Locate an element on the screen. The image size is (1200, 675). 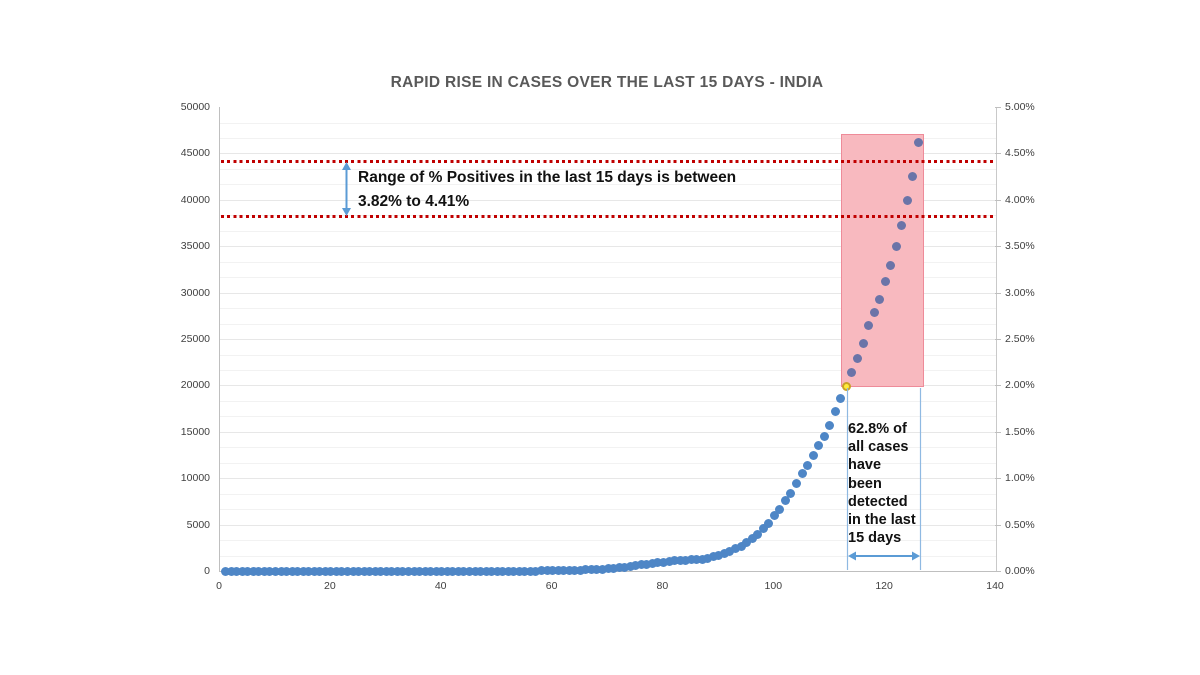
right-axis-tick-label: 1.00% is located at coordinates (1020, 478).